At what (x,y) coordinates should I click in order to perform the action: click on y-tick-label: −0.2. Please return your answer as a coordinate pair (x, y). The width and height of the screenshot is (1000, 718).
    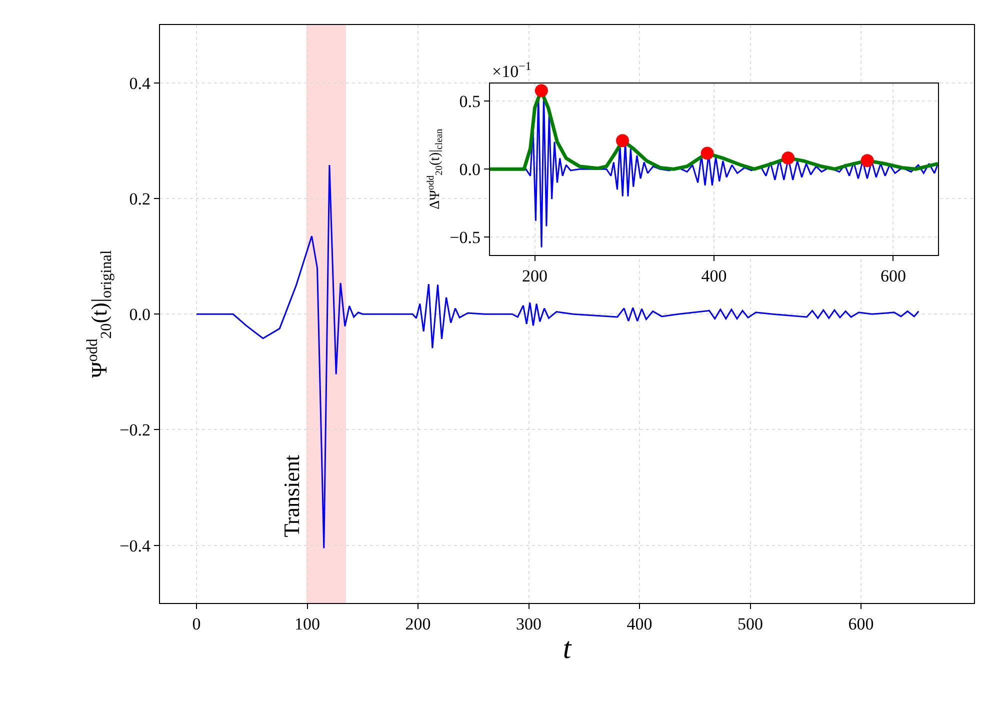
    Looking at the image, I should click on (135, 430).